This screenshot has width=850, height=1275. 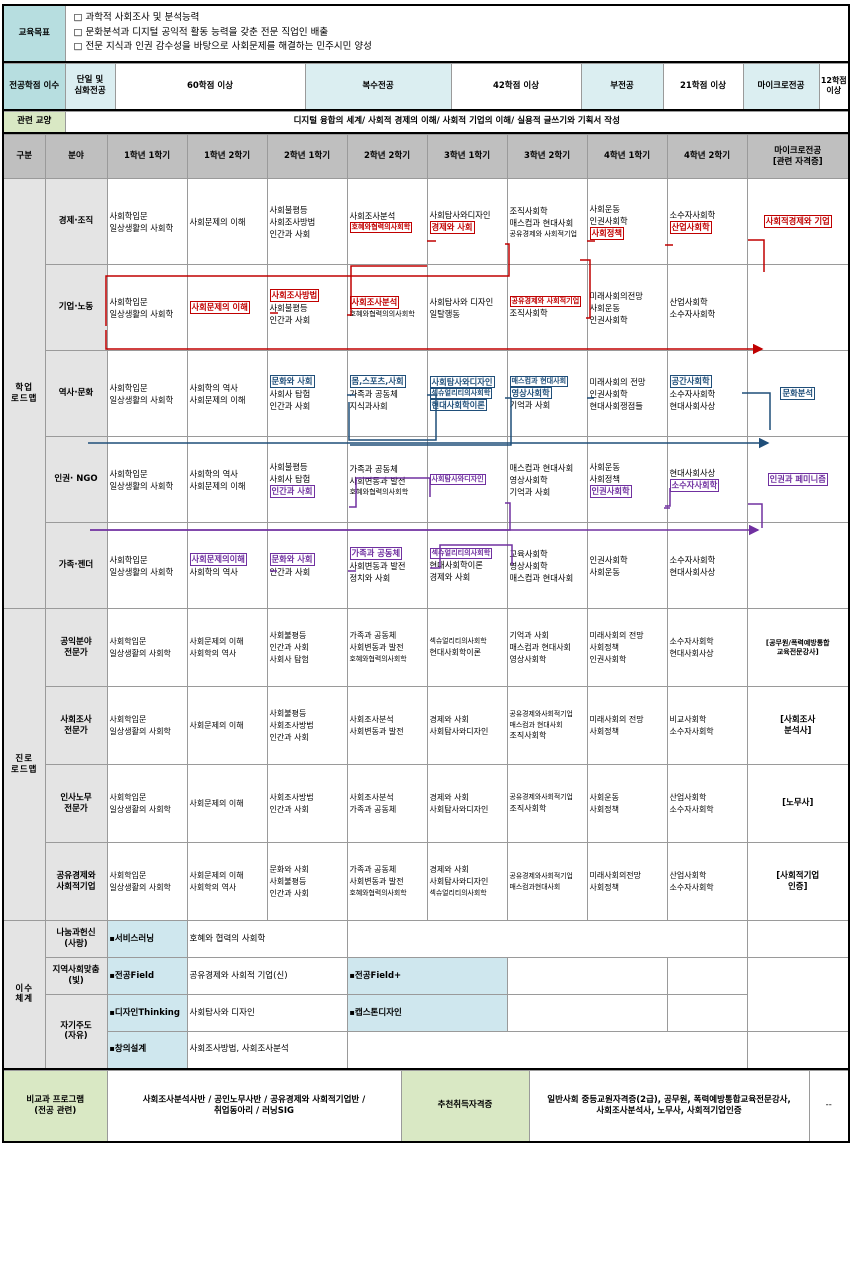 I want to click on certificate-cell: [사회적기업 인증], so click(x=798, y=882).